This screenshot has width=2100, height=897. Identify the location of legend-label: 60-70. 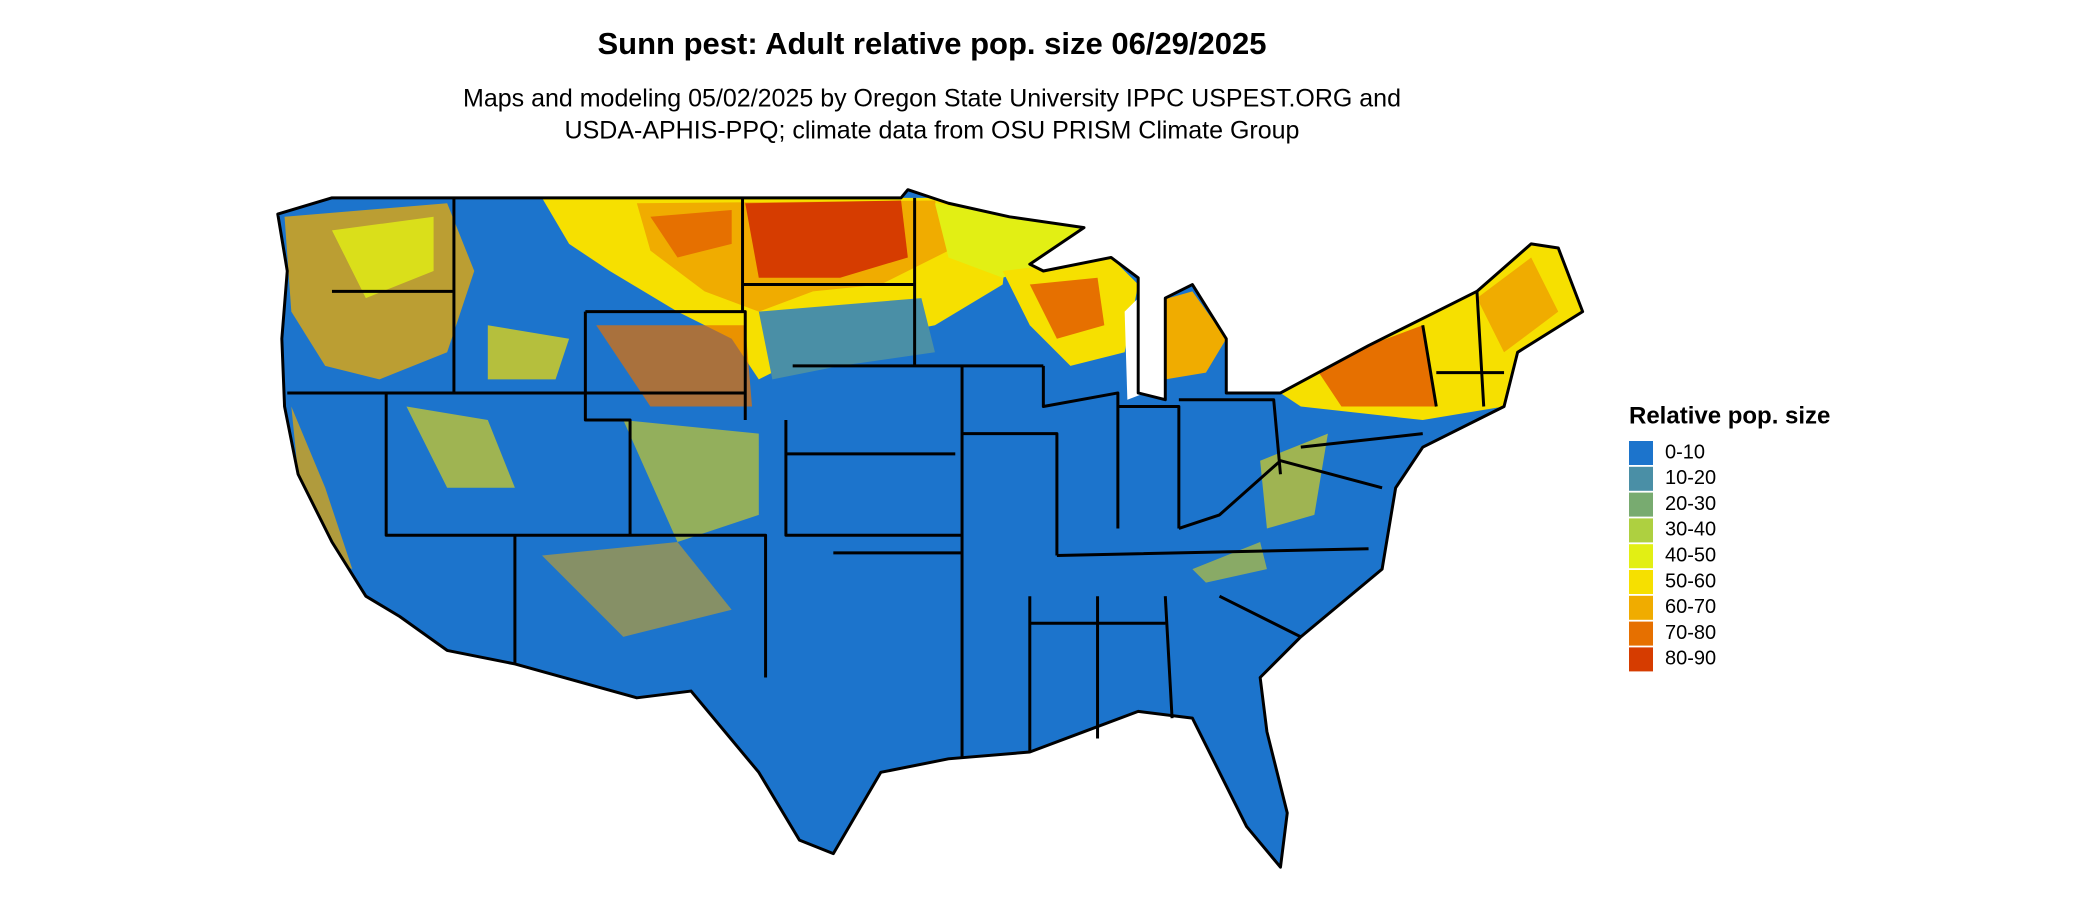
(1690, 607).